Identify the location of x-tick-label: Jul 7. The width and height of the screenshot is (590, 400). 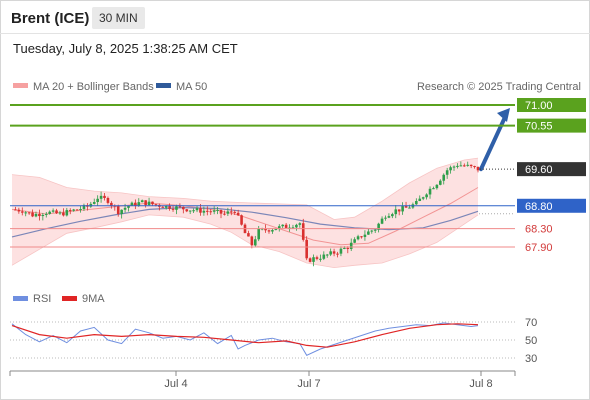
(308, 384).